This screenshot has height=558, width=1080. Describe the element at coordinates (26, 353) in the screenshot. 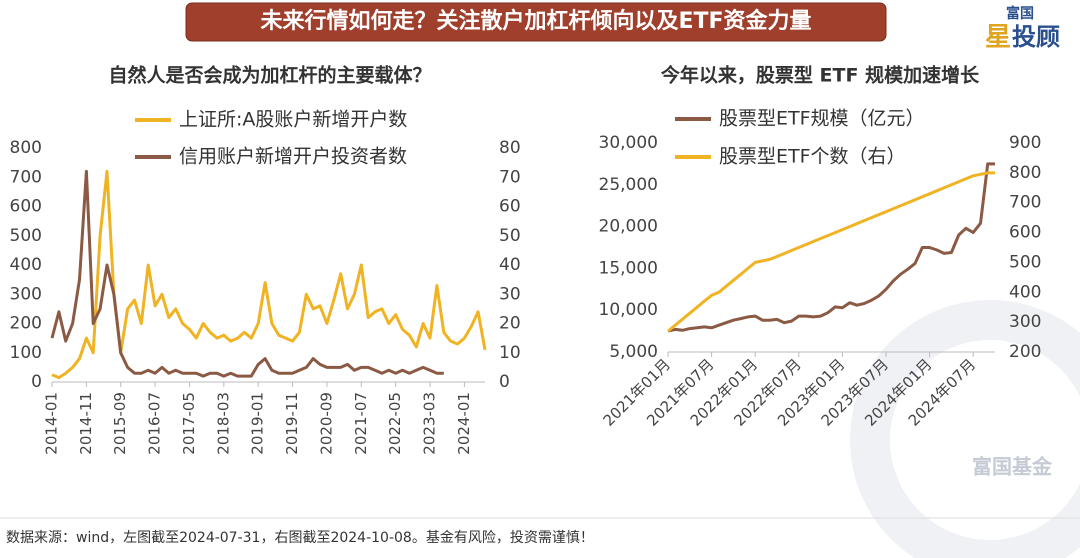

I see `y-tick-label: 100` at that location.